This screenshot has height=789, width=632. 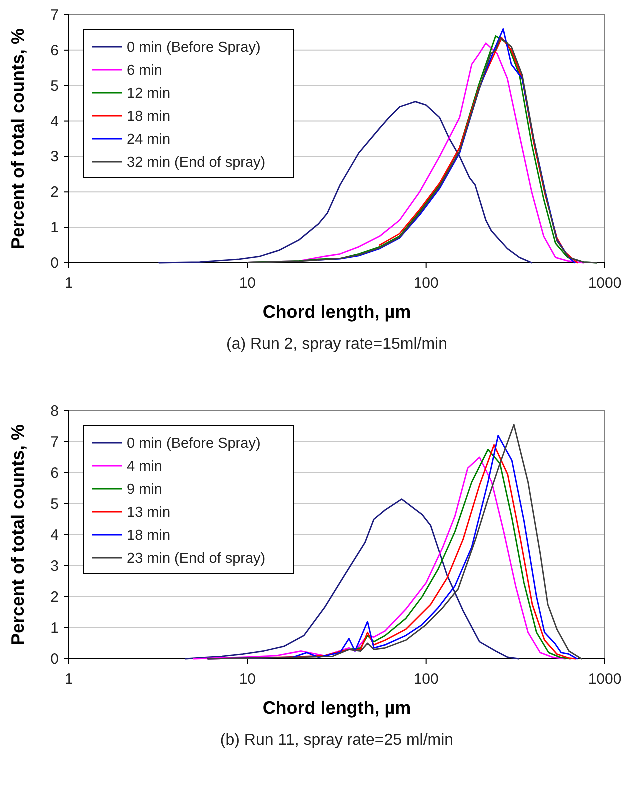 I want to click on legend-label: 6 min, so click(x=144, y=71).